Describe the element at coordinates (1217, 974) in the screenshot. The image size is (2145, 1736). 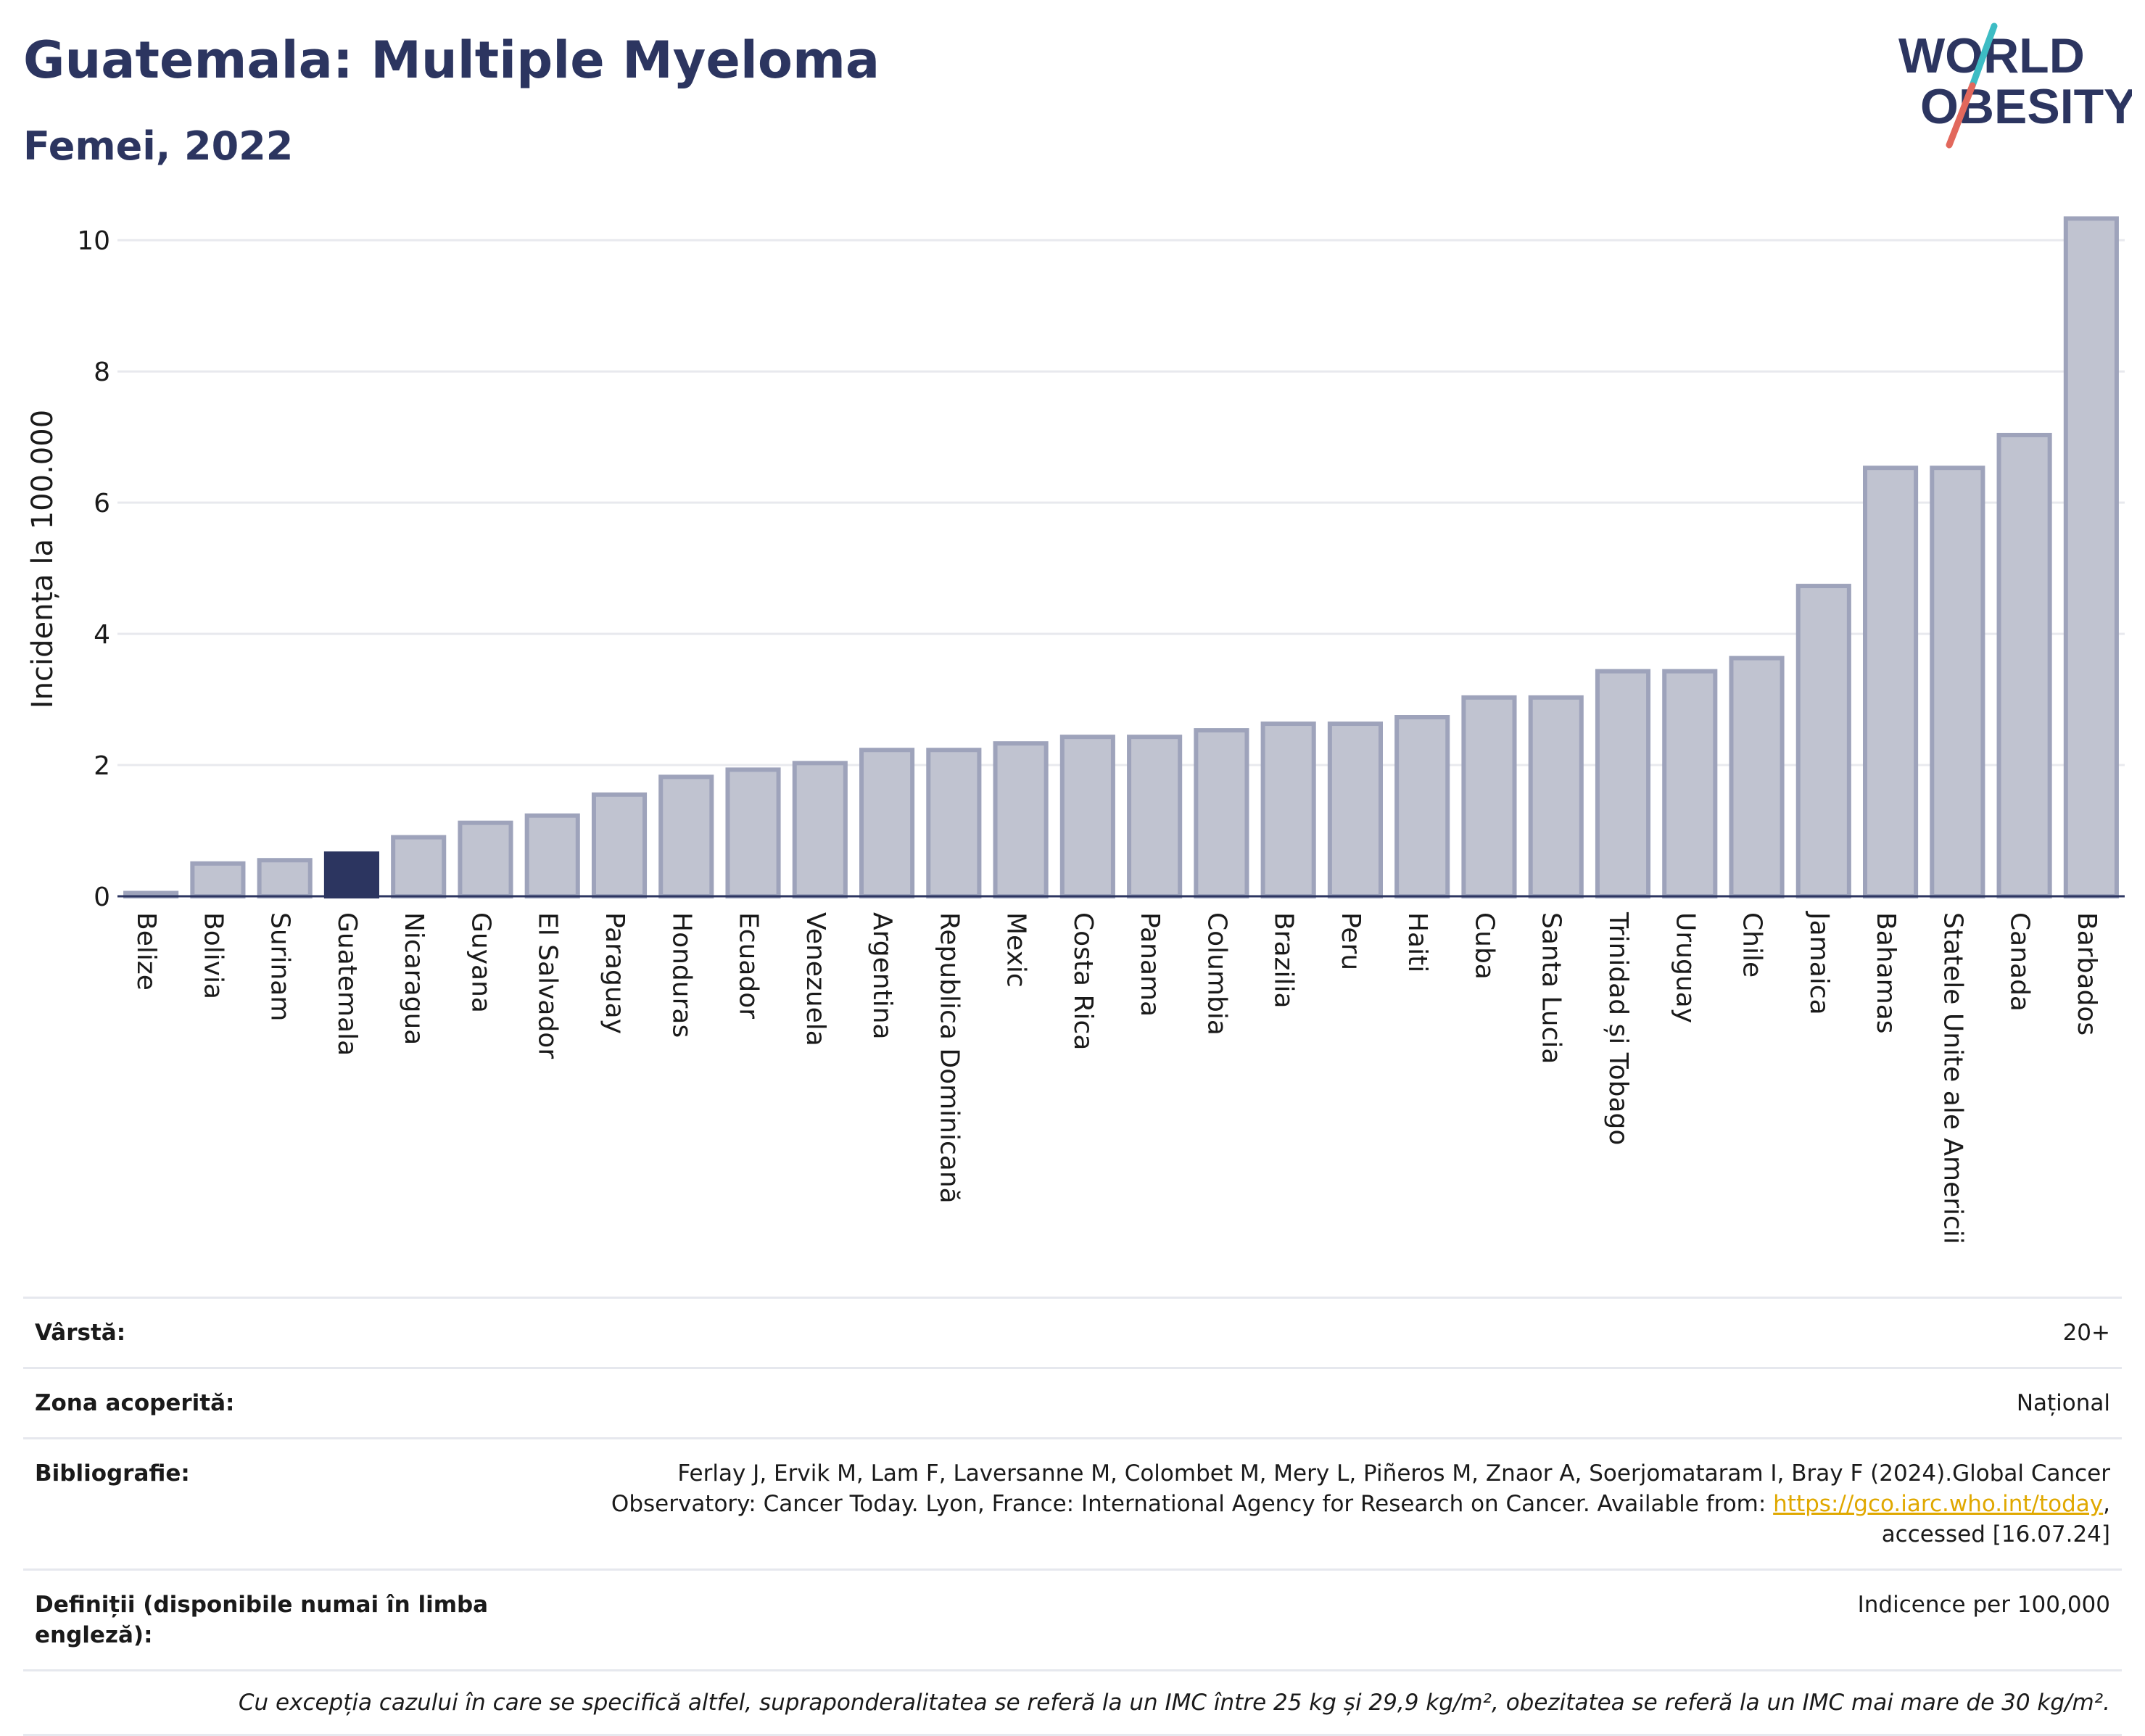
I see `x-tick-label: Columbia` at that location.